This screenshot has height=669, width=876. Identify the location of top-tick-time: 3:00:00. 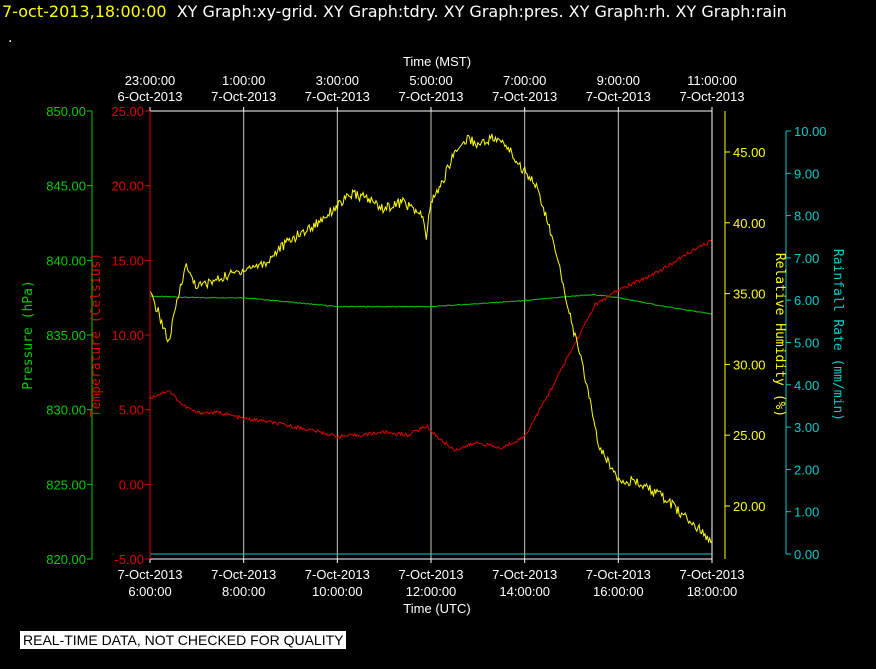
(337, 80).